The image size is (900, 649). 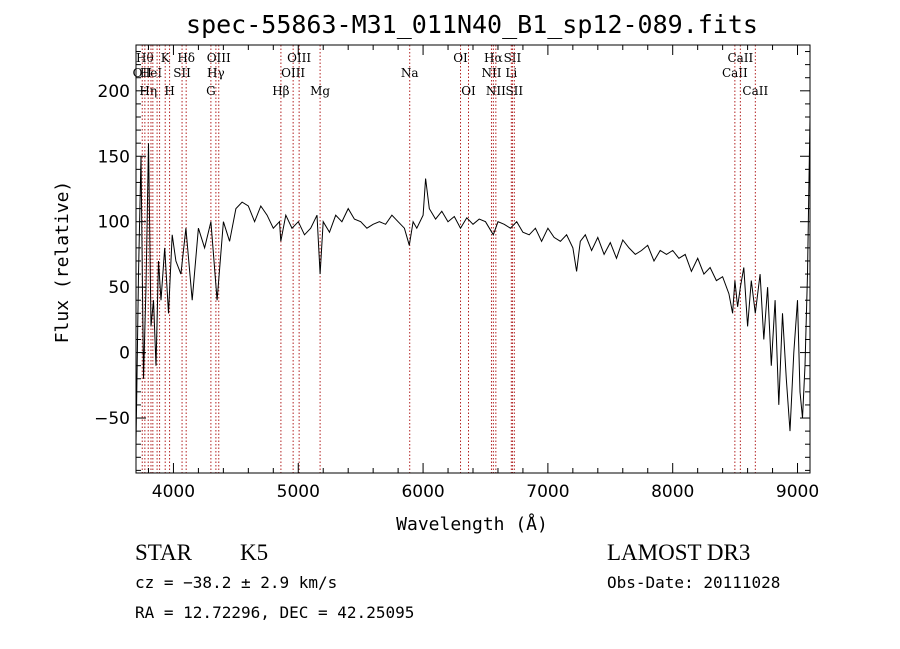 I want to click on line-marker-label: OII, so click(x=143, y=73).